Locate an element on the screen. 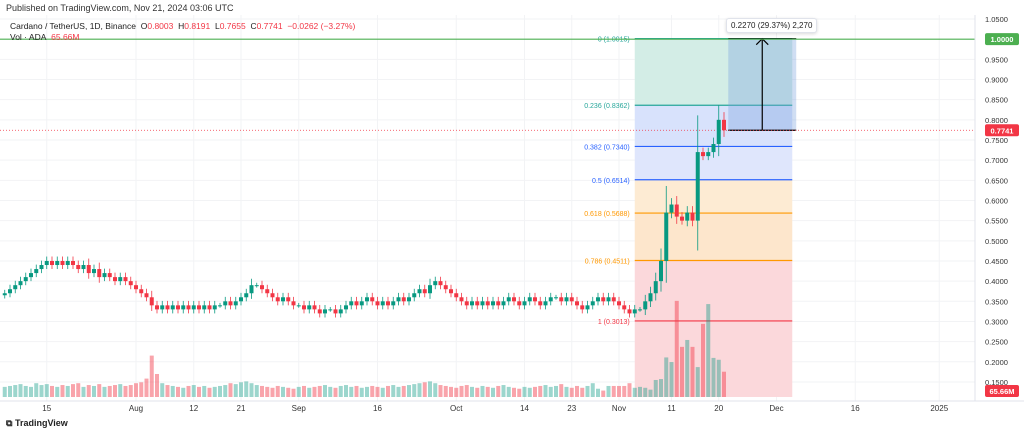 Image resolution: width=1024 pixels, height=434 pixels. fib-level-label: 0.382 (0.7340) is located at coordinates (607, 147).